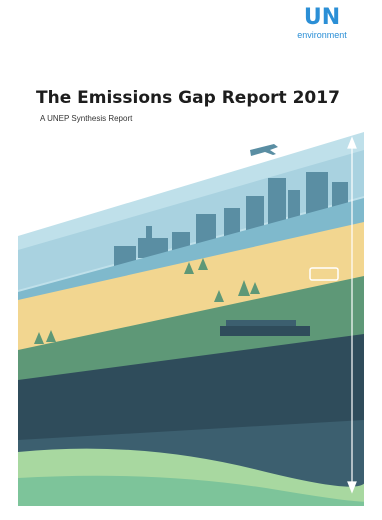 The height and width of the screenshot is (520, 382). I want to click on range-arrow-icon, so click(352, 315).